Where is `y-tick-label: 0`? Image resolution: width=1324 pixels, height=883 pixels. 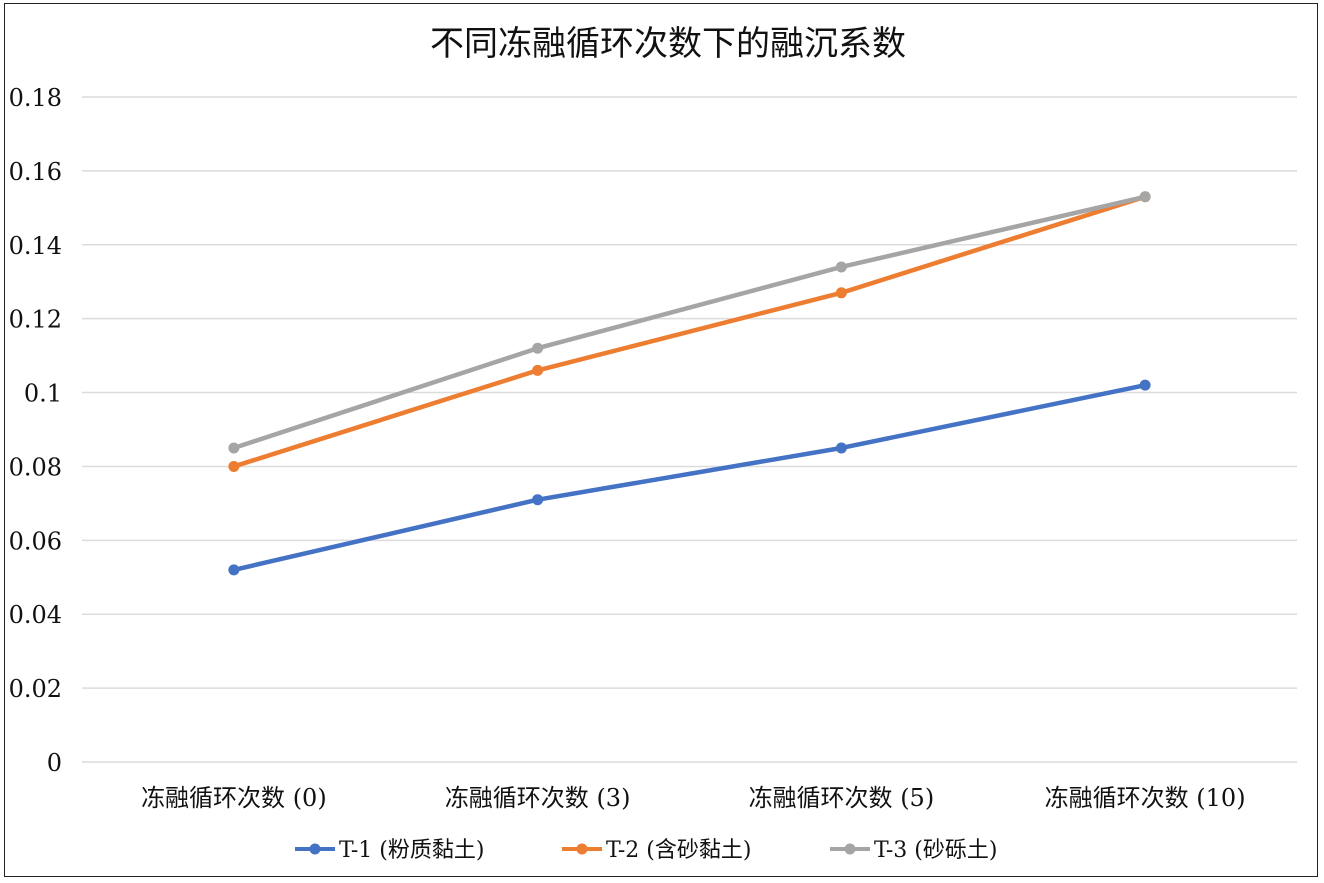
y-tick-label: 0 is located at coordinates (54, 763).